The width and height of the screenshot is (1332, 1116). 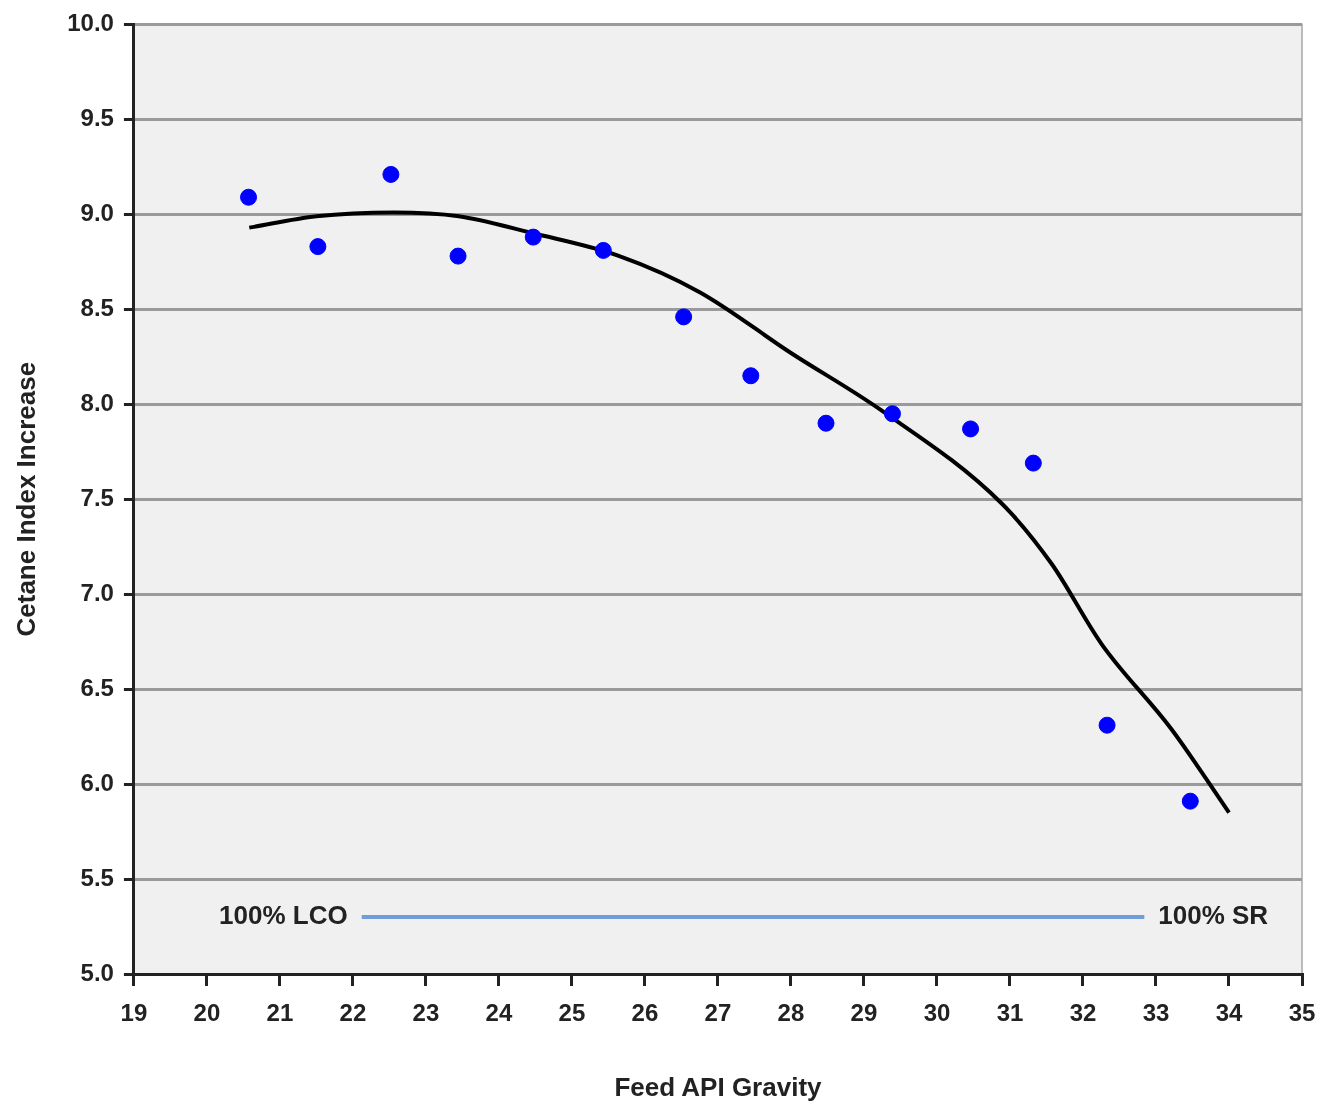 What do you see at coordinates (1213, 915) in the screenshot?
I see `annotation: 100% SR` at bounding box center [1213, 915].